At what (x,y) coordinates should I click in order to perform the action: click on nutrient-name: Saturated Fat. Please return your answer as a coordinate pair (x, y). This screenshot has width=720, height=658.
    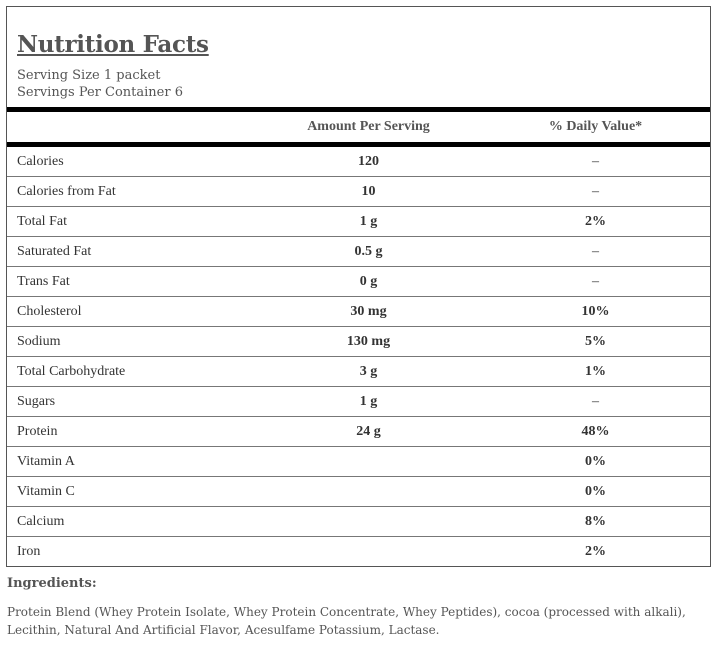
    Looking at the image, I should click on (131, 251).